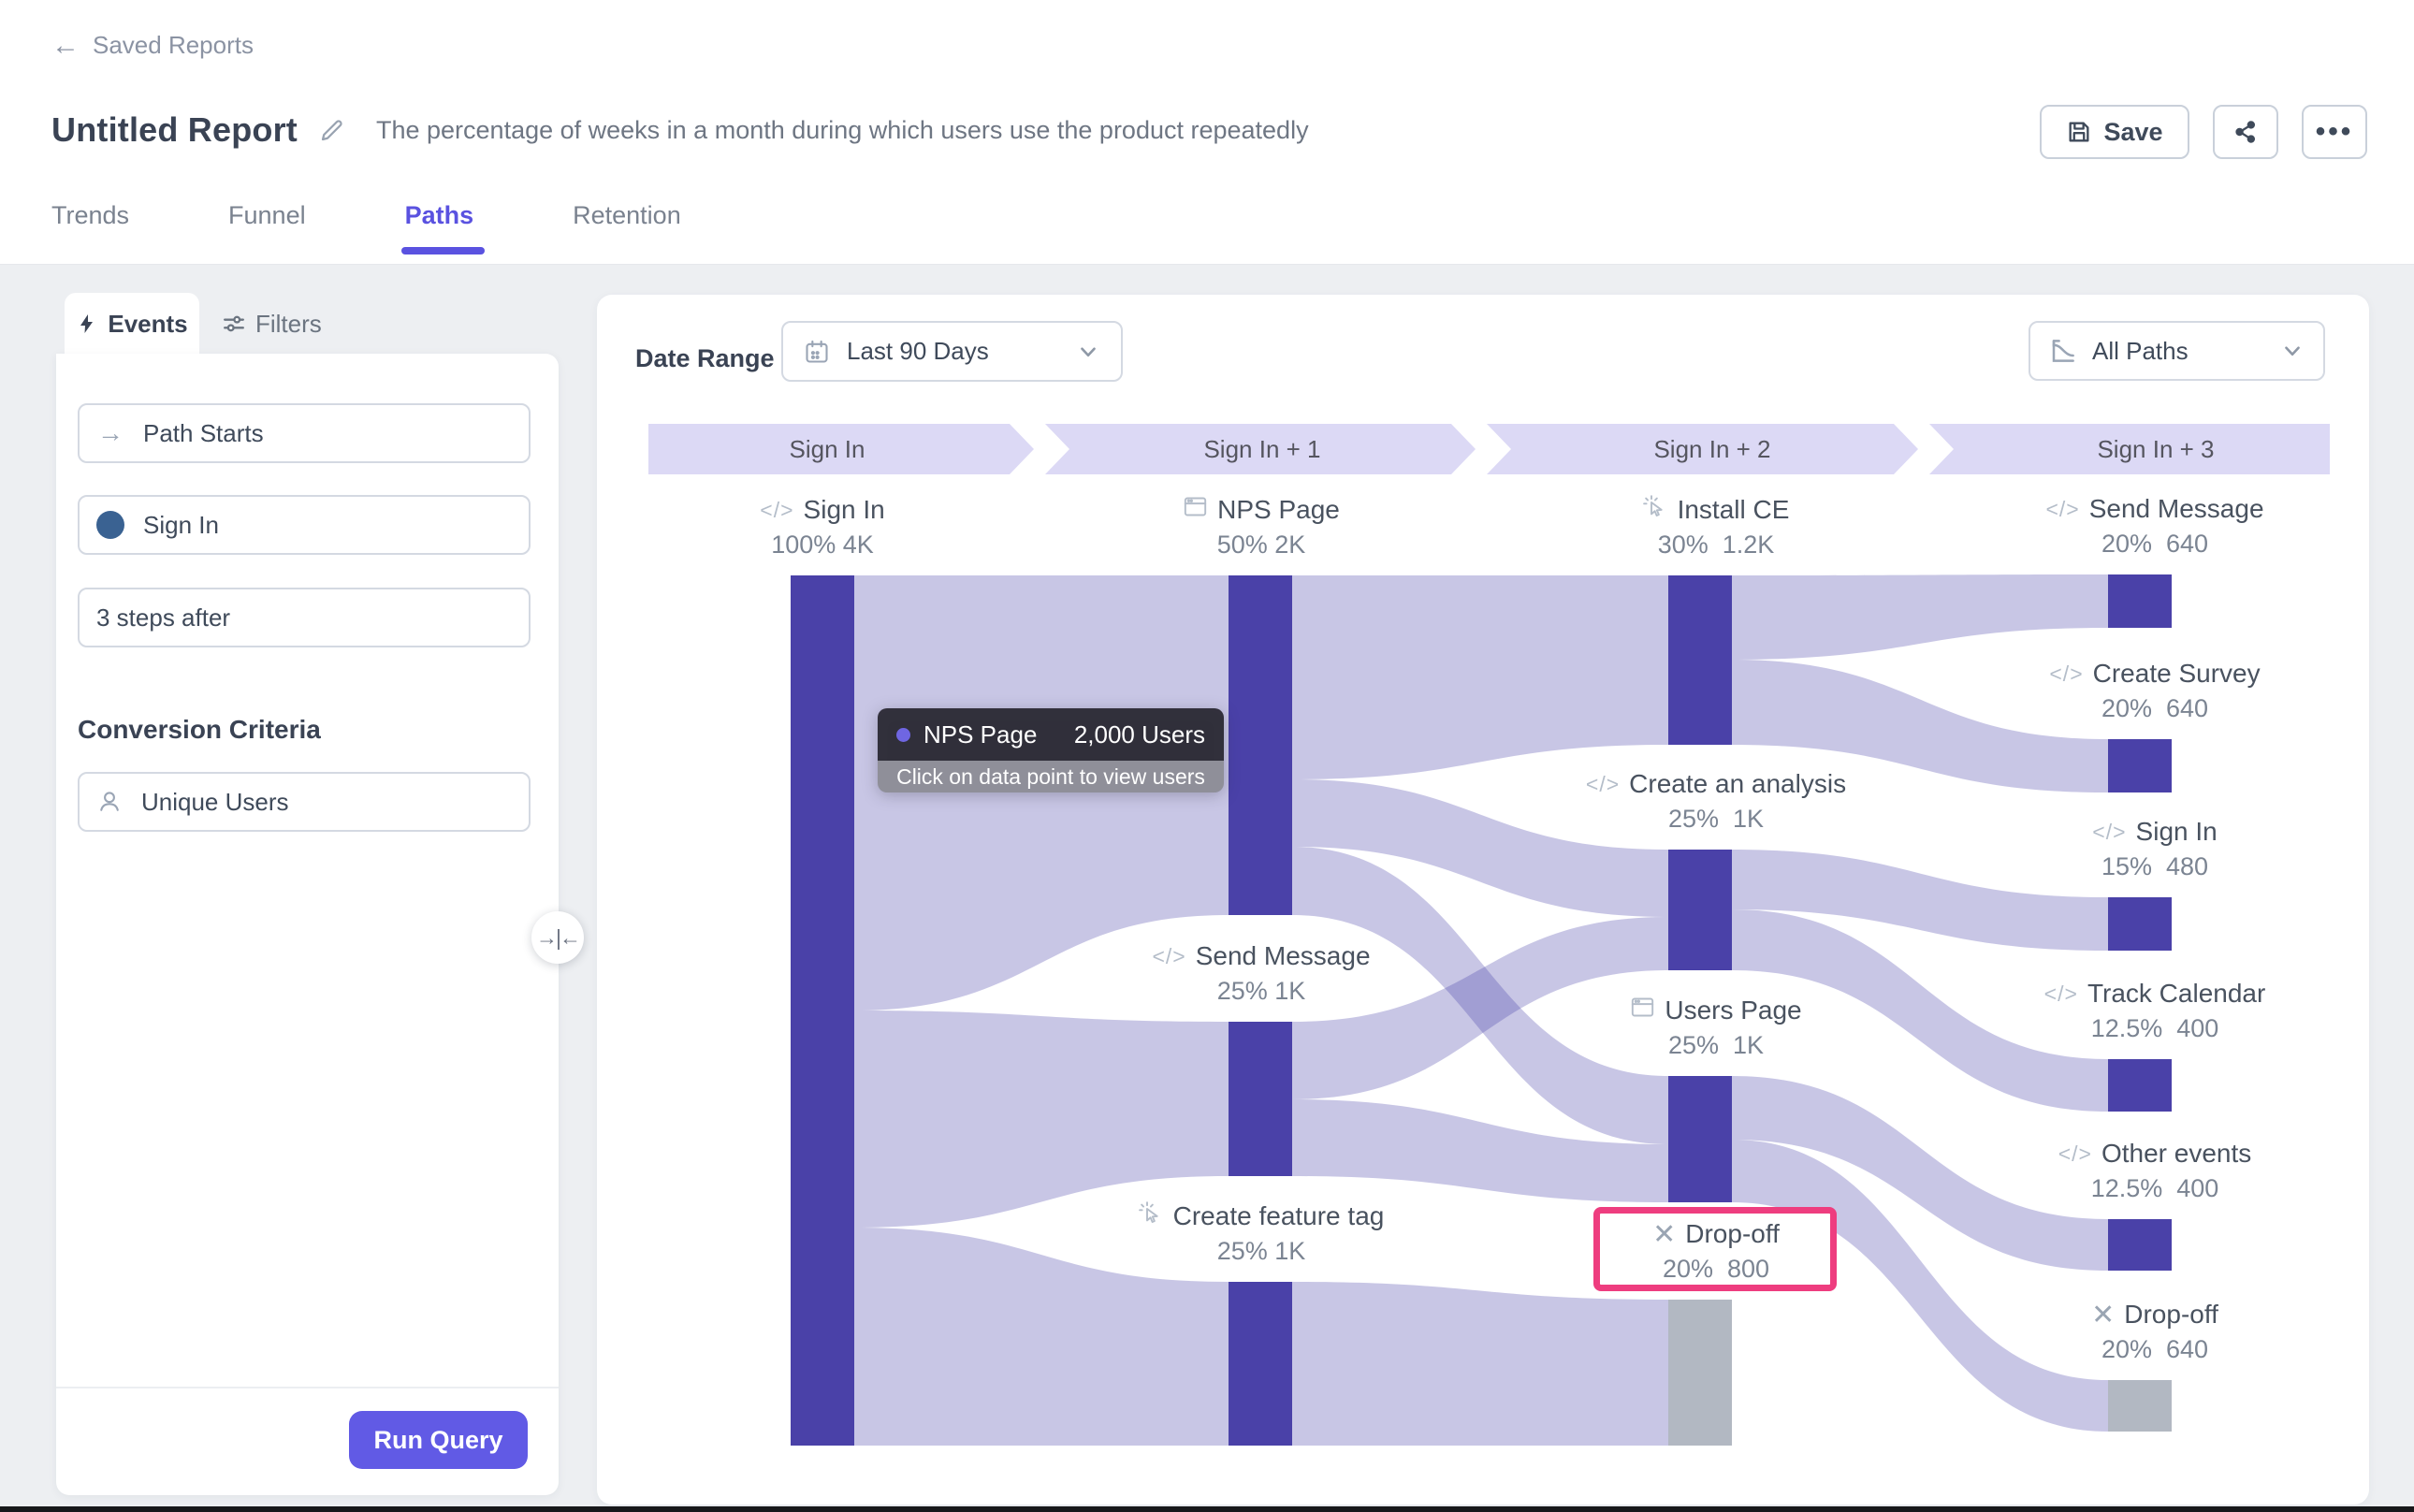 The width and height of the screenshot is (2414, 1512). I want to click on save-floppy-icon, so click(2079, 132).